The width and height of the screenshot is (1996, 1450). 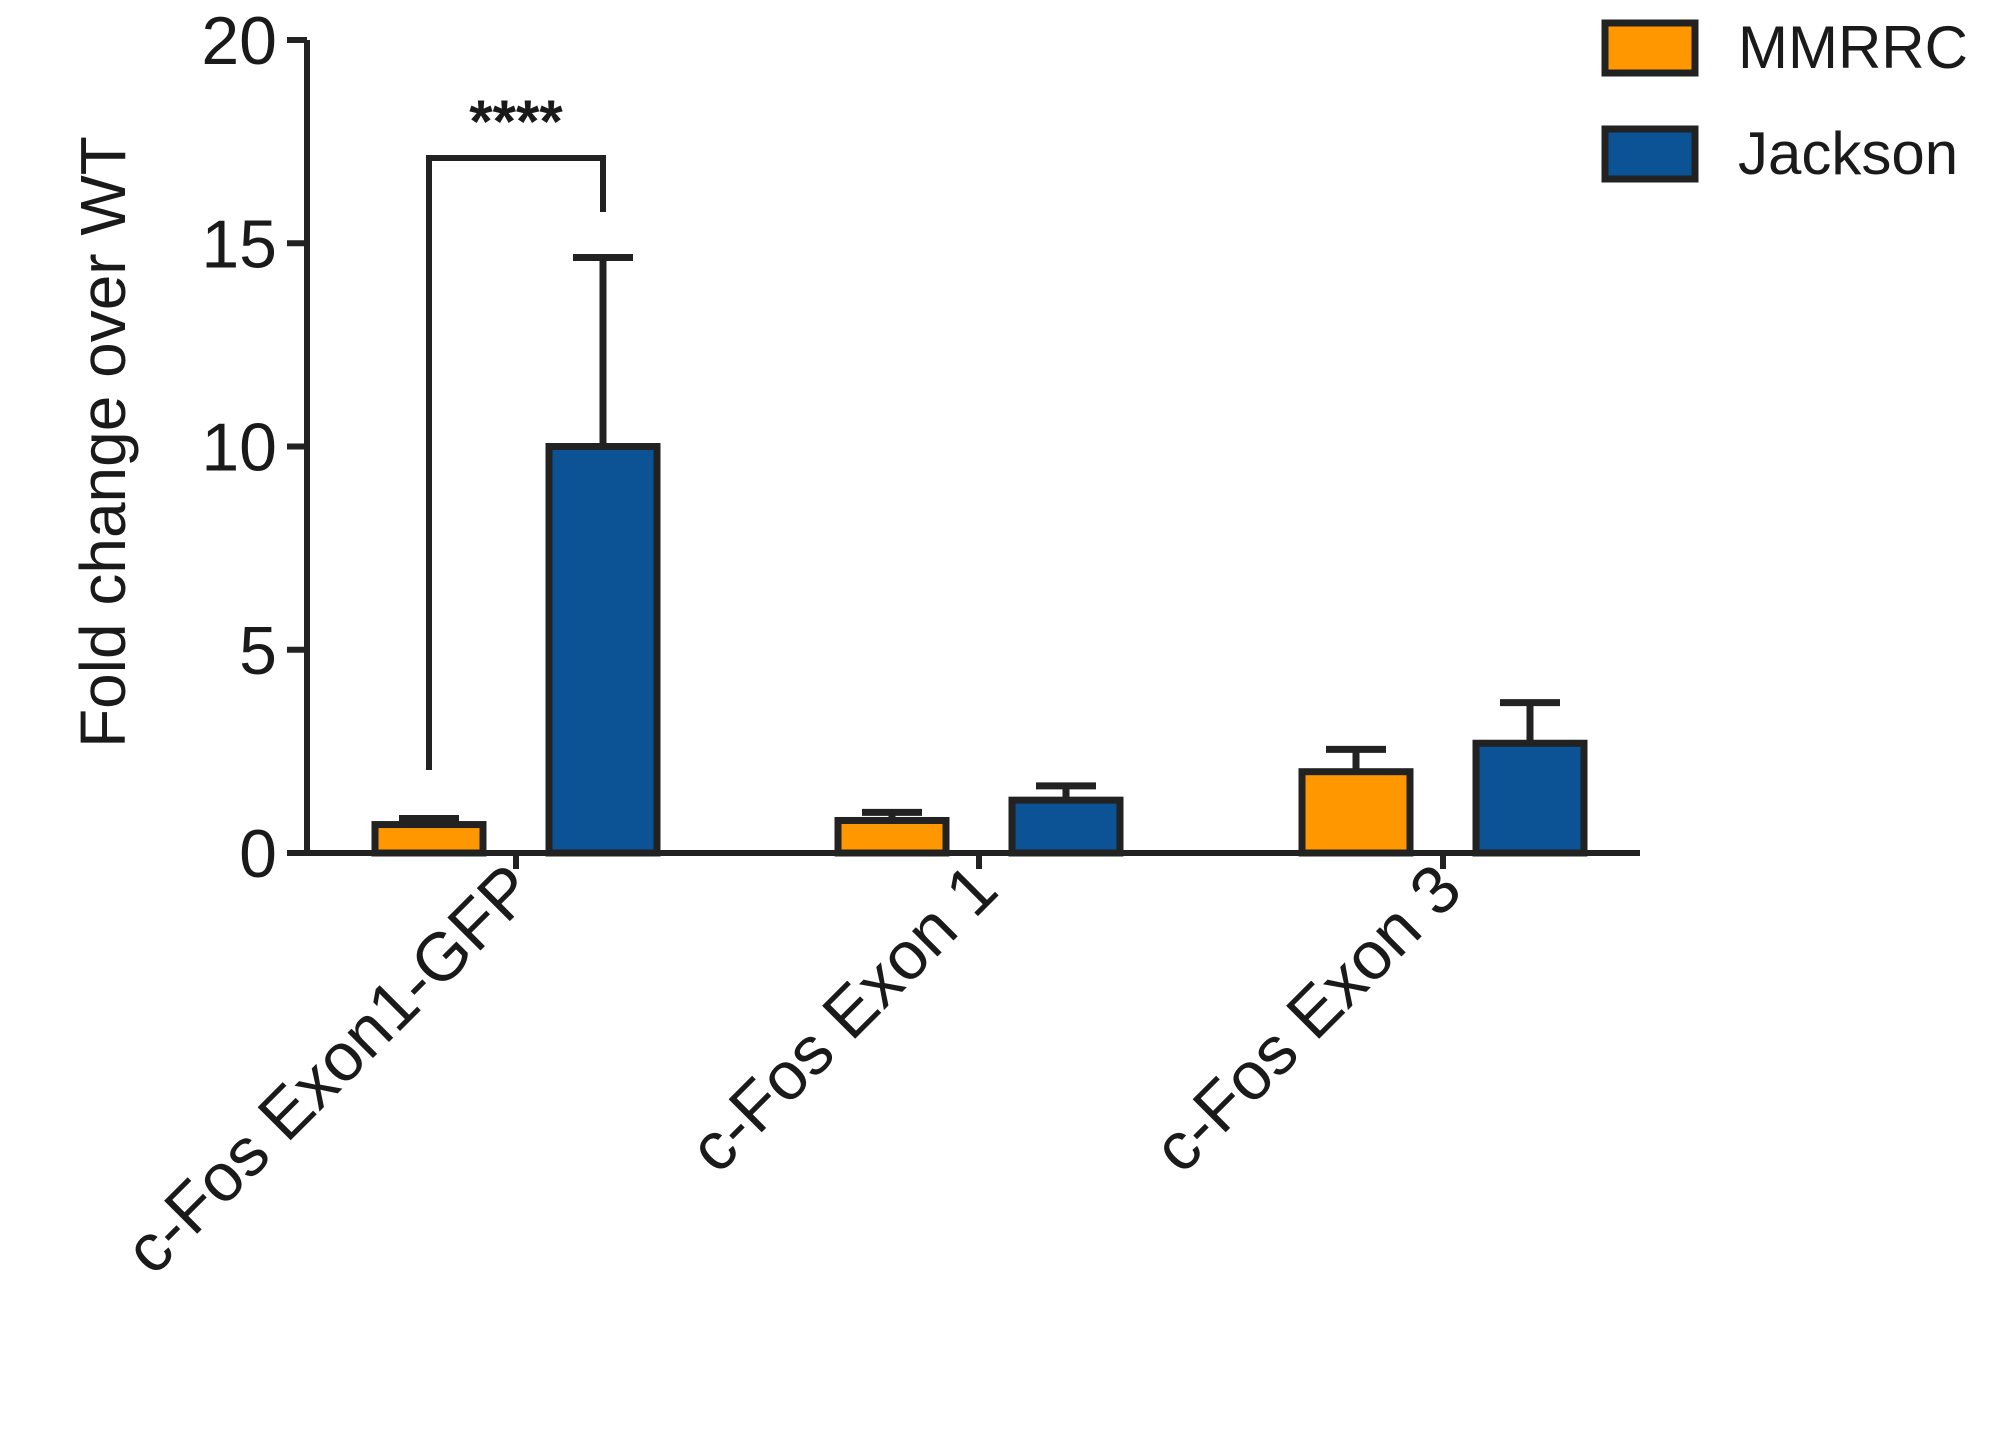 I want to click on legend-label-jackson: Jackson, so click(x=1848, y=153).